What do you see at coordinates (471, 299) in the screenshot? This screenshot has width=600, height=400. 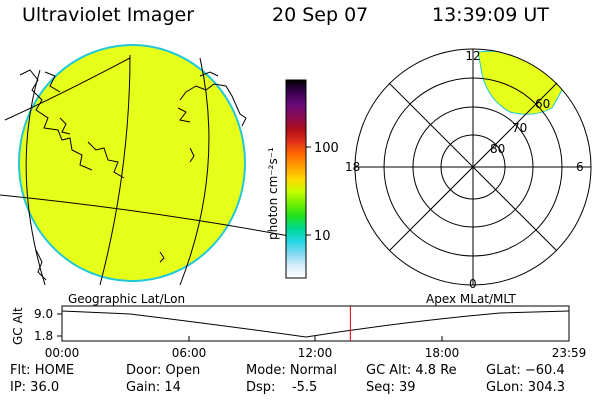 I see `polar-panel-label: Apex MLat/MLT` at bounding box center [471, 299].